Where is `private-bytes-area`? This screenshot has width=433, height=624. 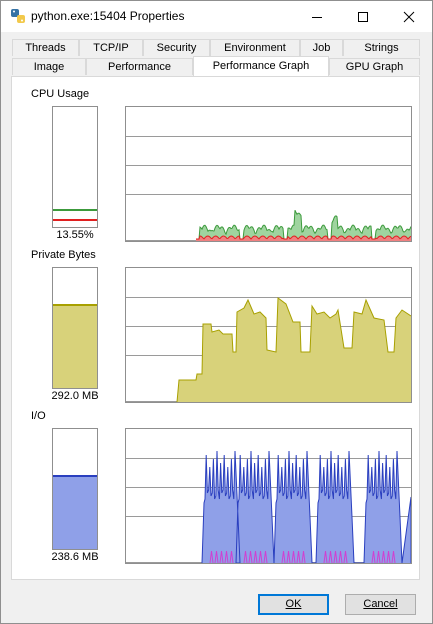
private-bytes-area is located at coordinates (294, 350).